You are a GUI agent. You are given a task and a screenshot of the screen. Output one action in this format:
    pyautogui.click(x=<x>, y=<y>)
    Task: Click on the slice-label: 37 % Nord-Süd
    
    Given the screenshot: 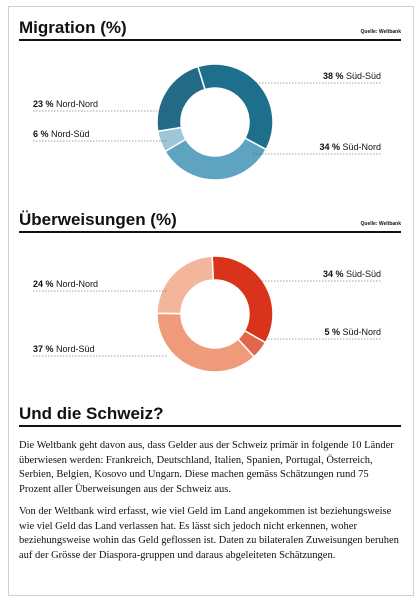 What is the action you would take?
    pyautogui.click(x=100, y=350)
    